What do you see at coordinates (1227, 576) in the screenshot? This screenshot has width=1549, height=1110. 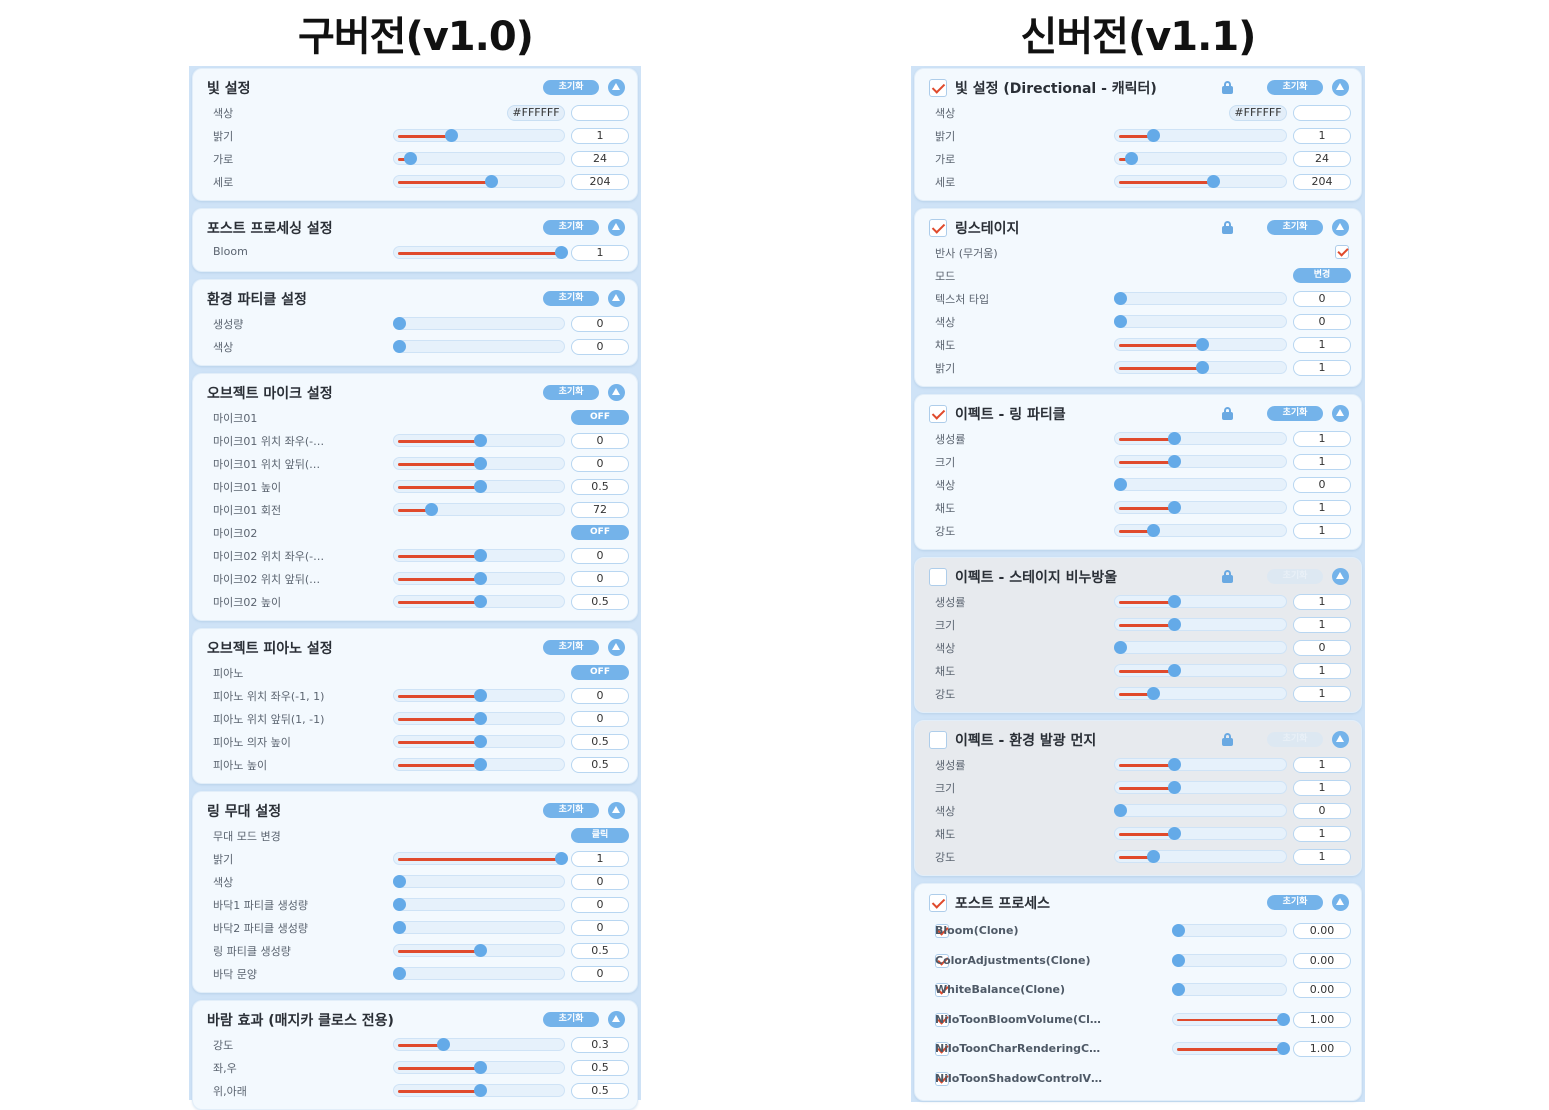 I see `lock-icon` at bounding box center [1227, 576].